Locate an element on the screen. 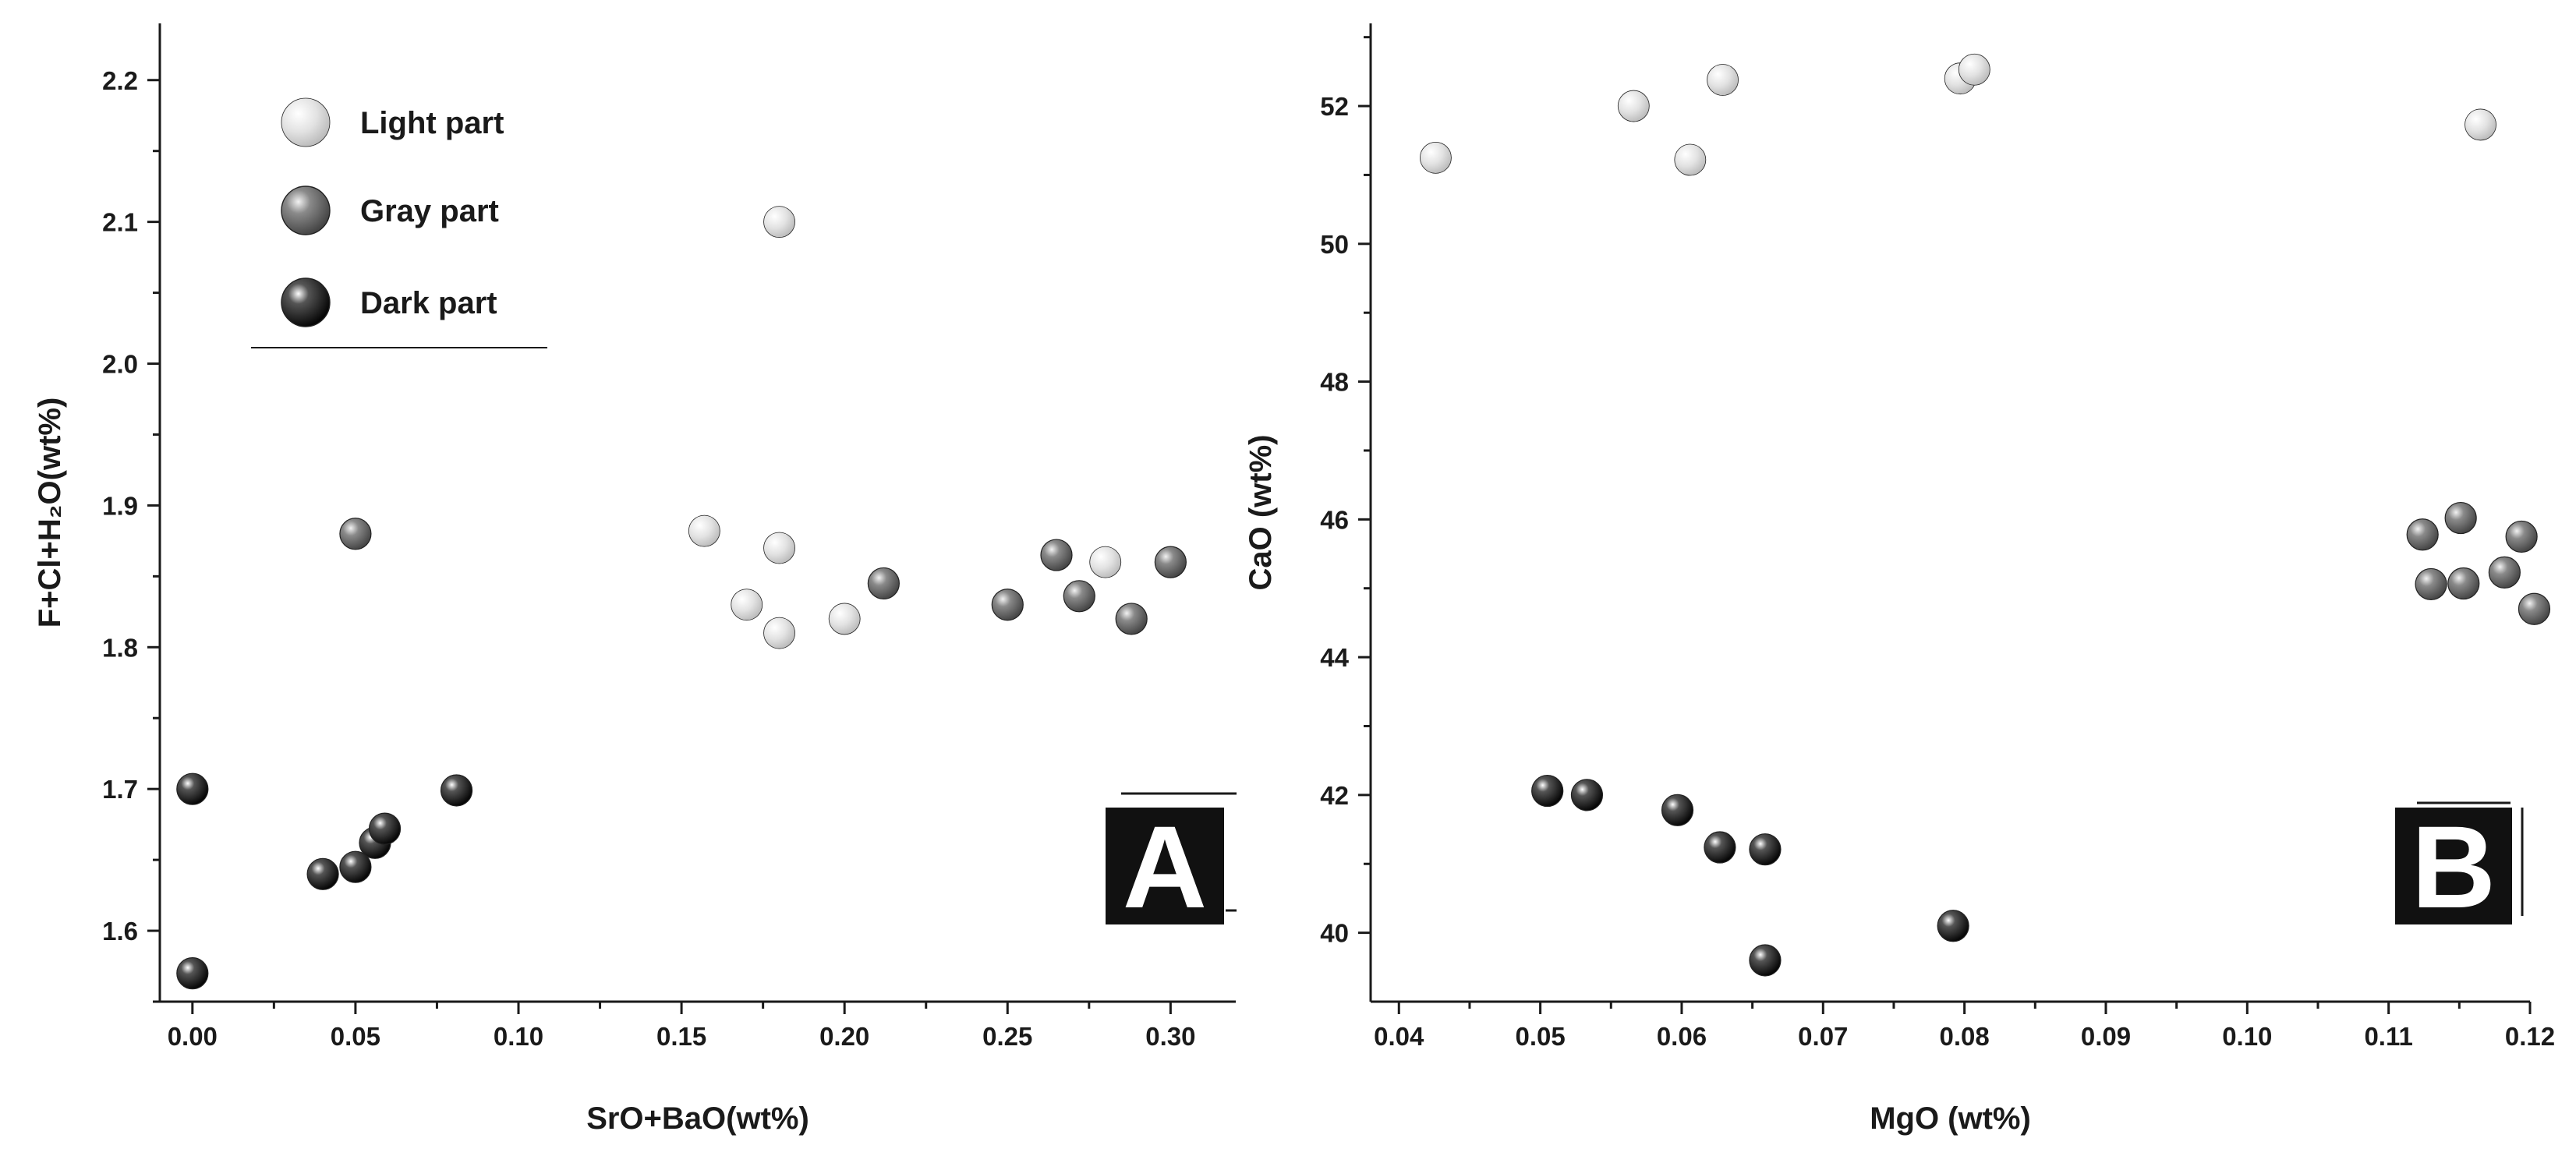 This screenshot has height=1156, width=2576. panel-b-label-box is located at coordinates (2453, 866).